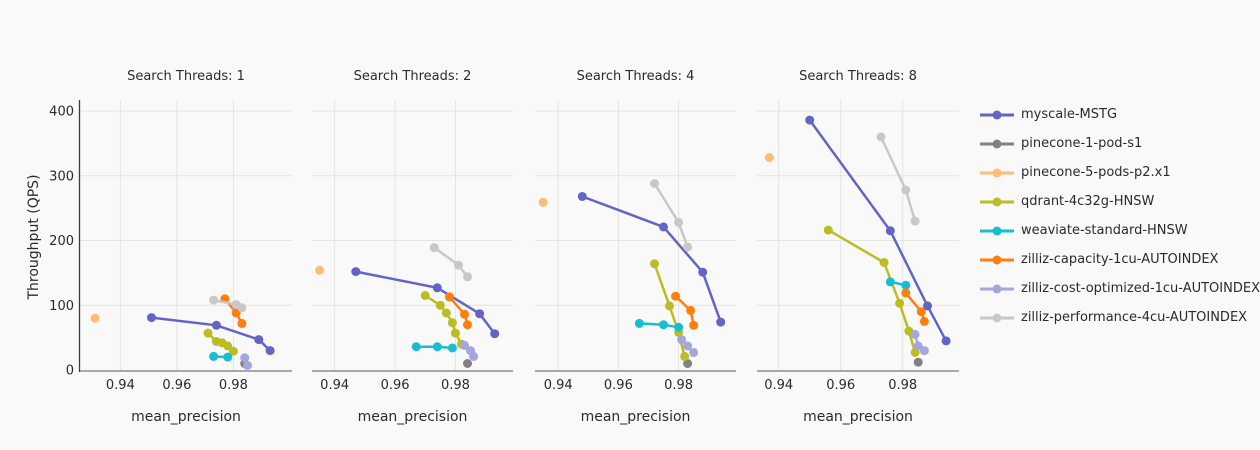 This screenshot has width=1260, height=450. What do you see at coordinates (1096, 172) in the screenshot?
I see `legend-label: pinecone-5-pods-p2.x1` at bounding box center [1096, 172].